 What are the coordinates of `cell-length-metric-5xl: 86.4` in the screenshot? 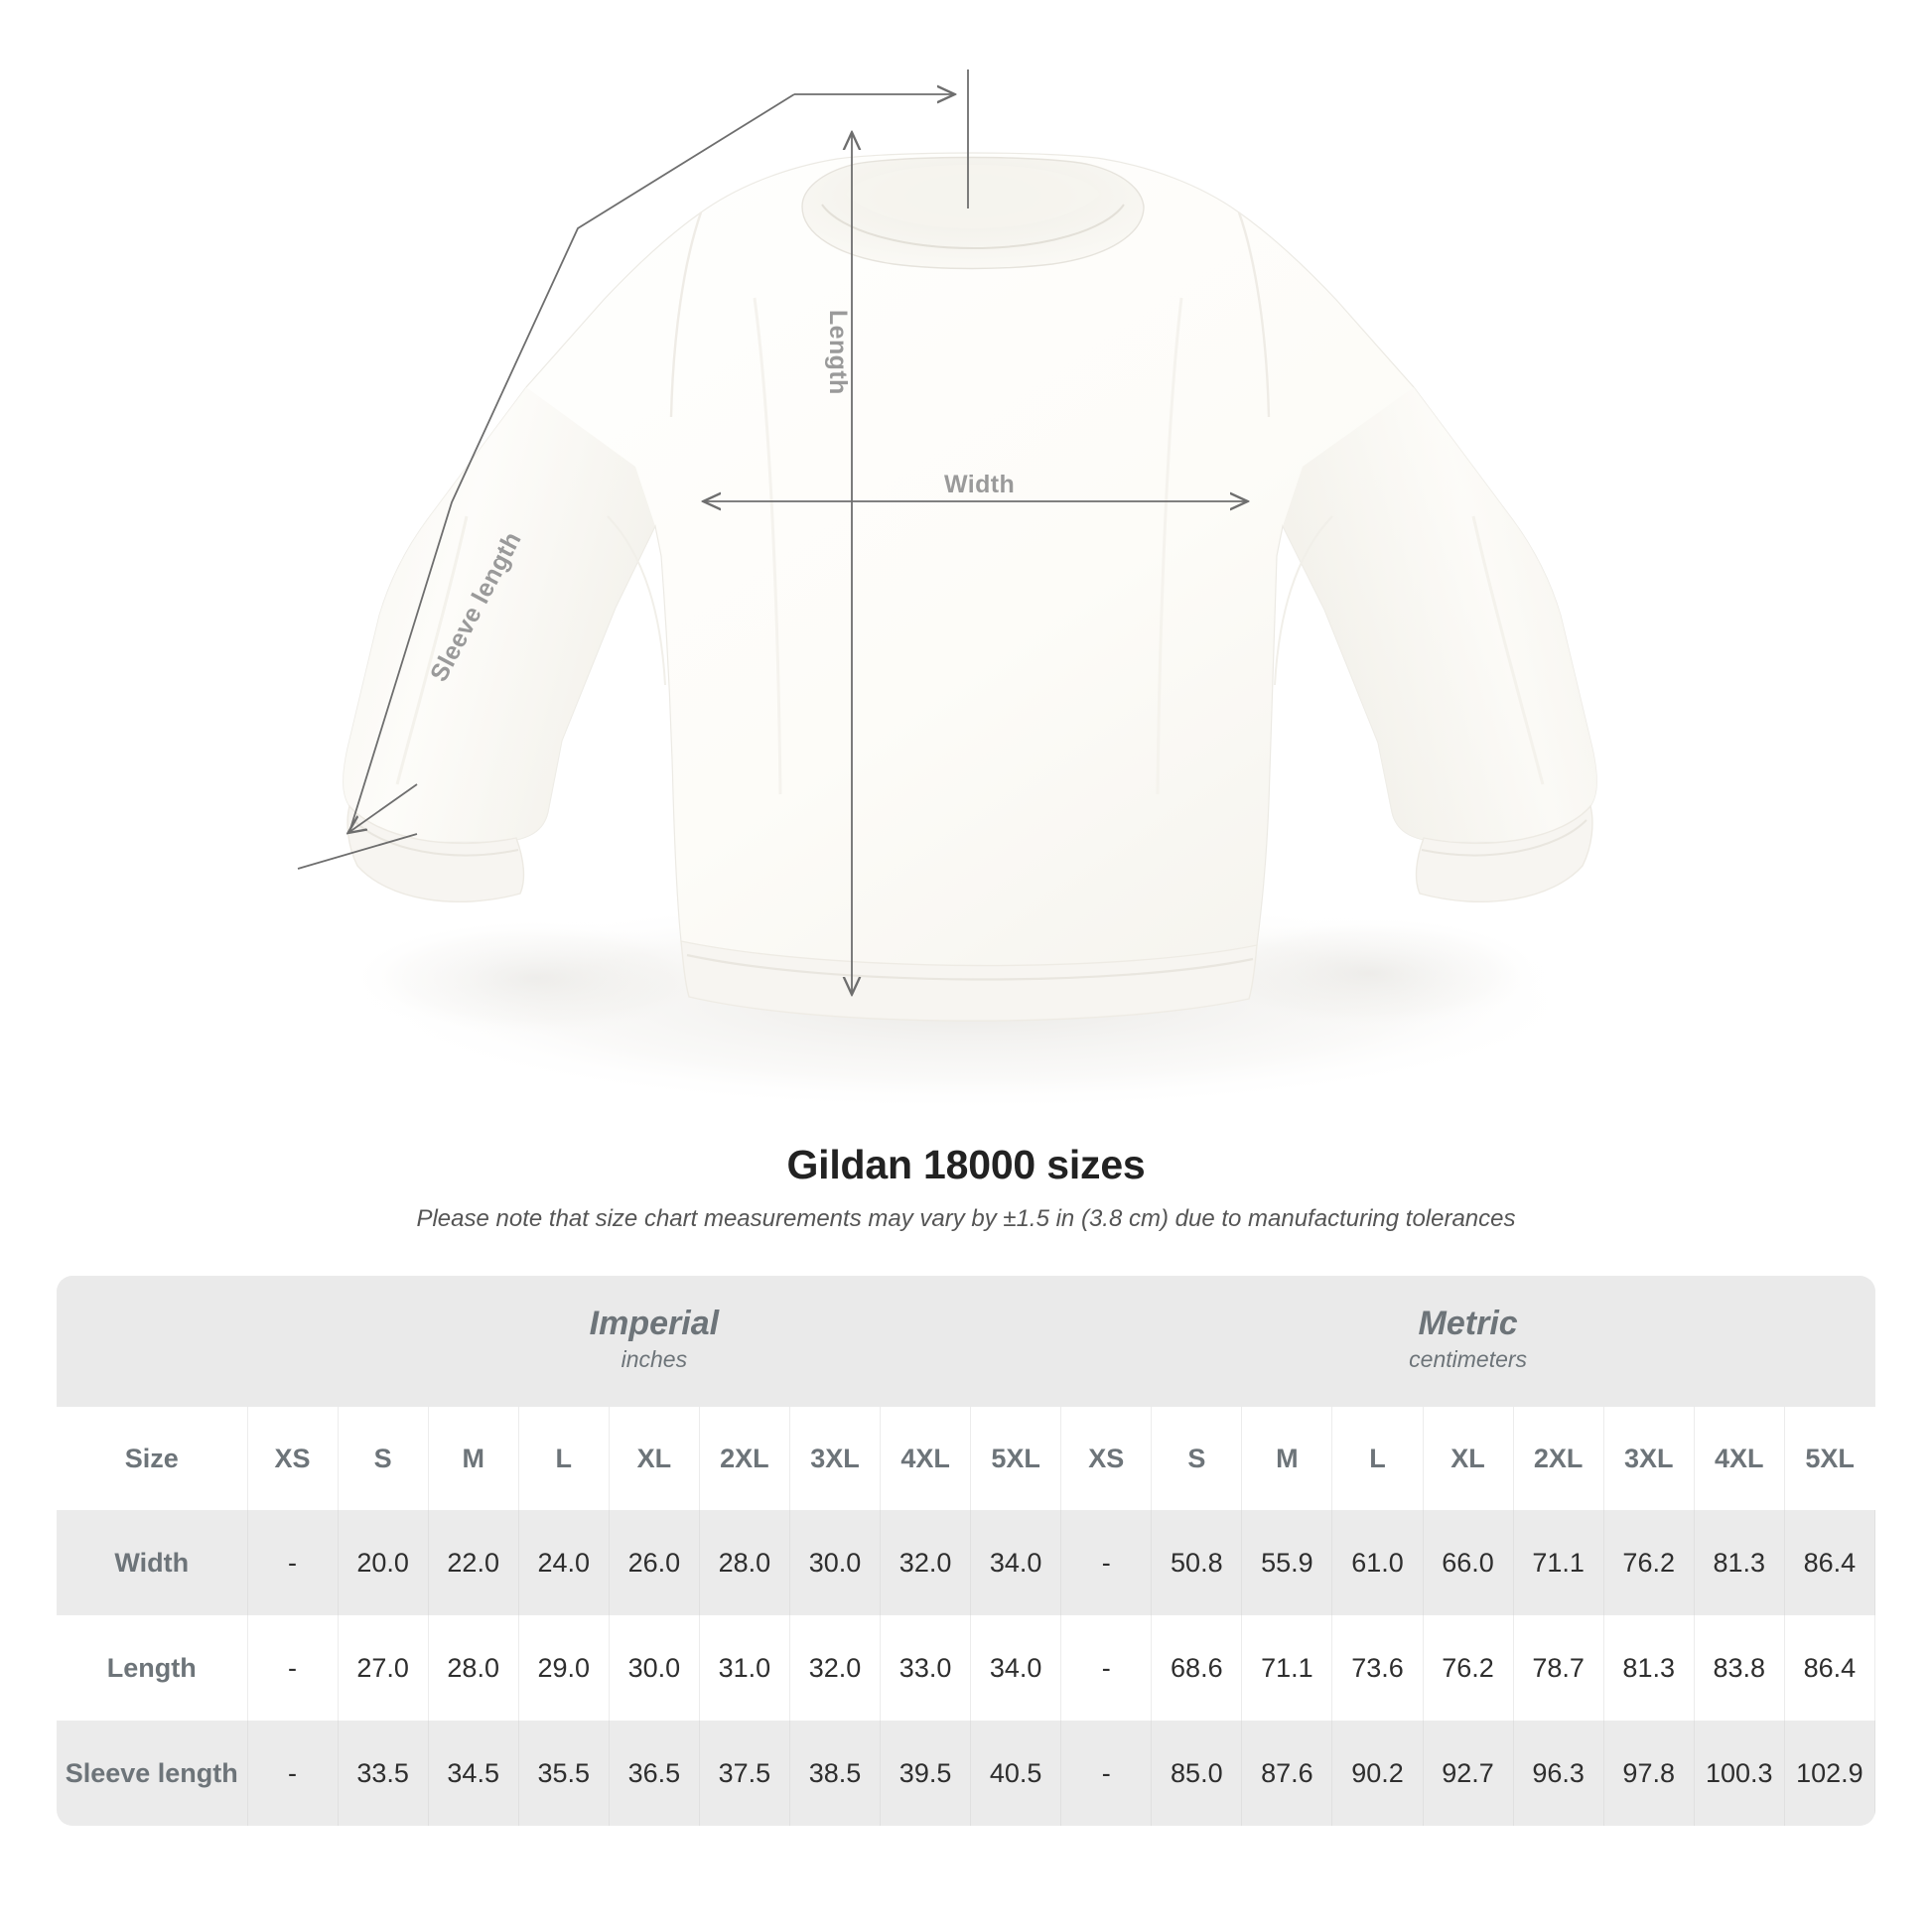 It's located at (1830, 1668).